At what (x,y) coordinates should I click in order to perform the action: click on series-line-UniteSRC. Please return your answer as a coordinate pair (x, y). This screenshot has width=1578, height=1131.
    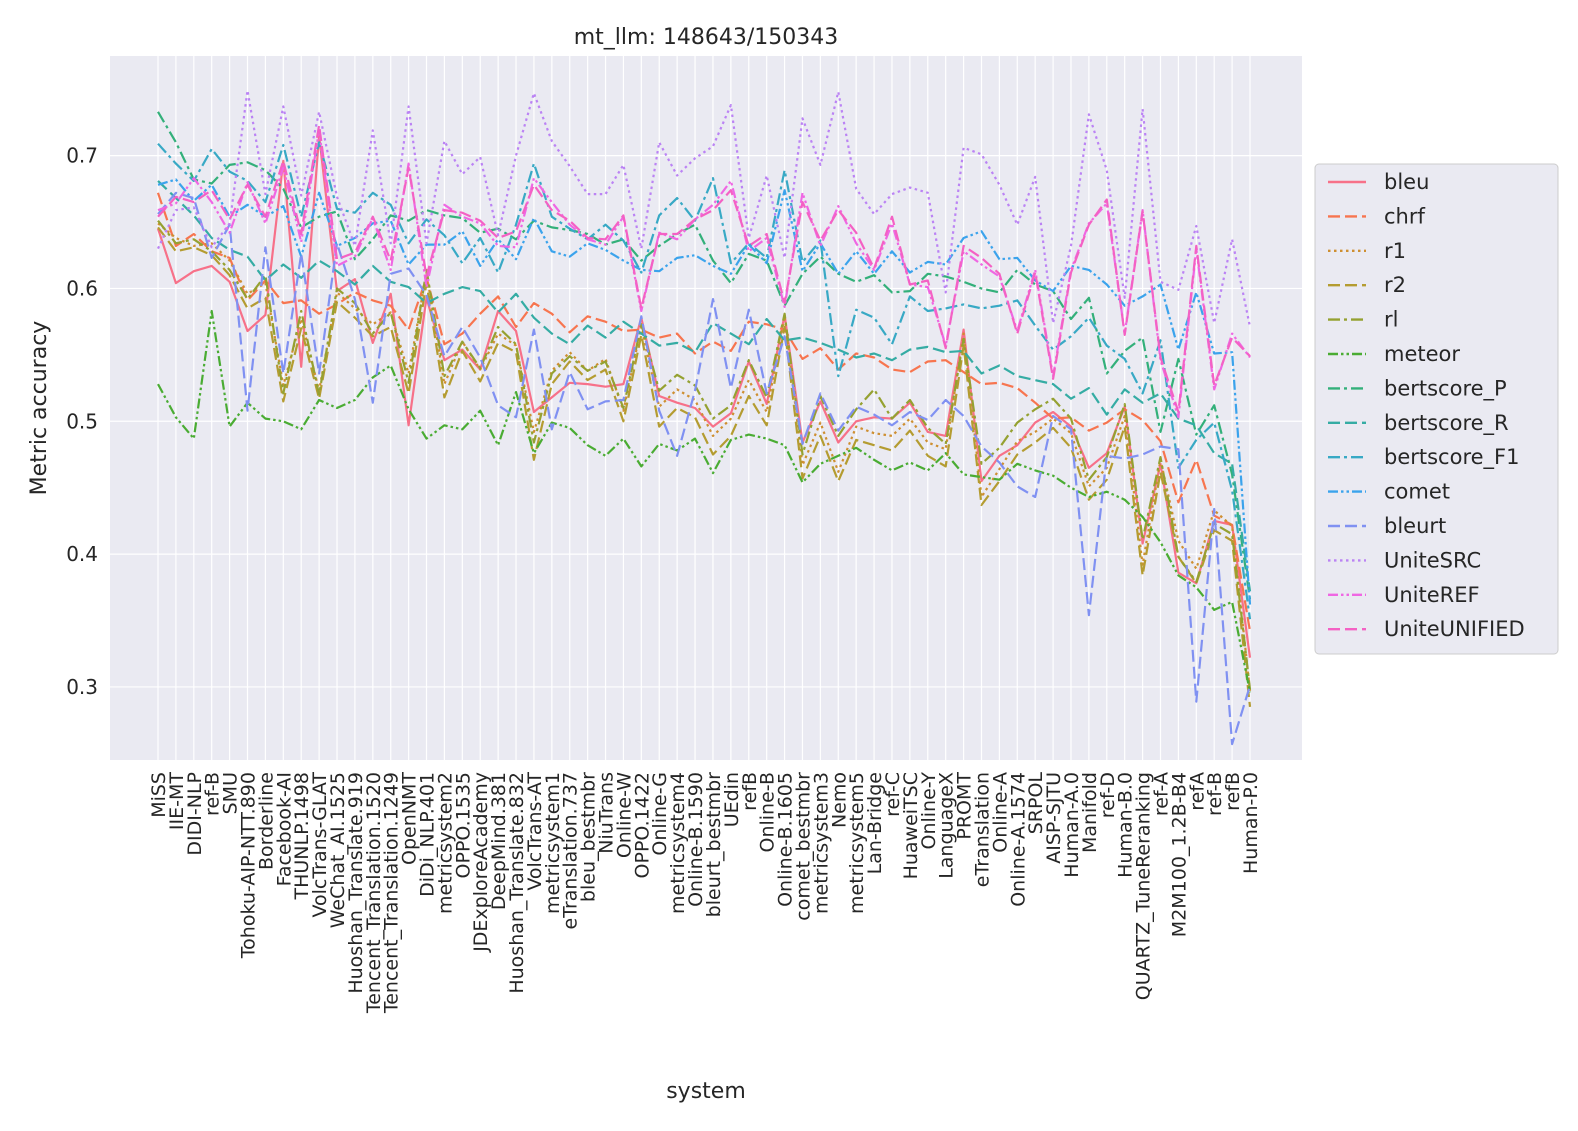
    Looking at the image, I should click on (704, 208).